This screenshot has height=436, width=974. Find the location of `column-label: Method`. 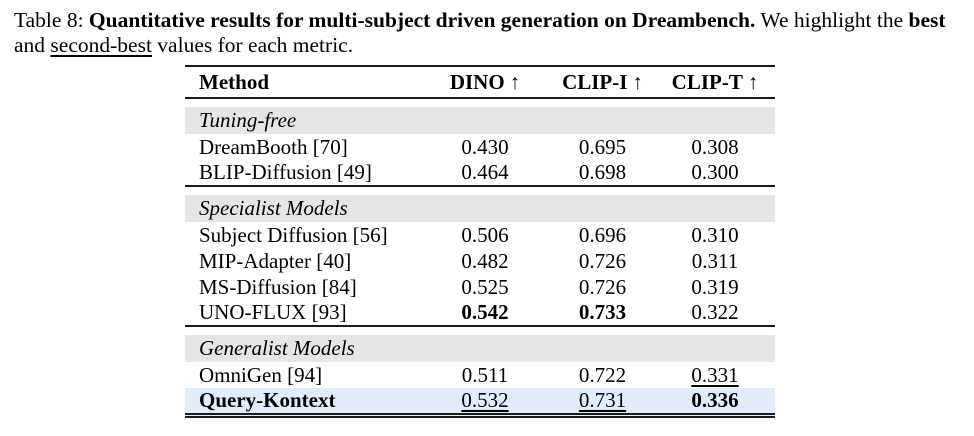

column-label: Method is located at coordinates (234, 81).